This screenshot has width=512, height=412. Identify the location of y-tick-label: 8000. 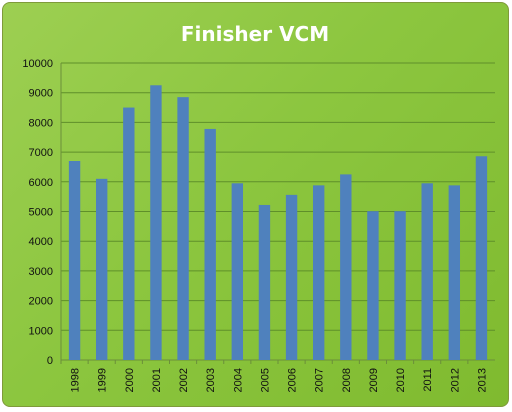
(41, 123).